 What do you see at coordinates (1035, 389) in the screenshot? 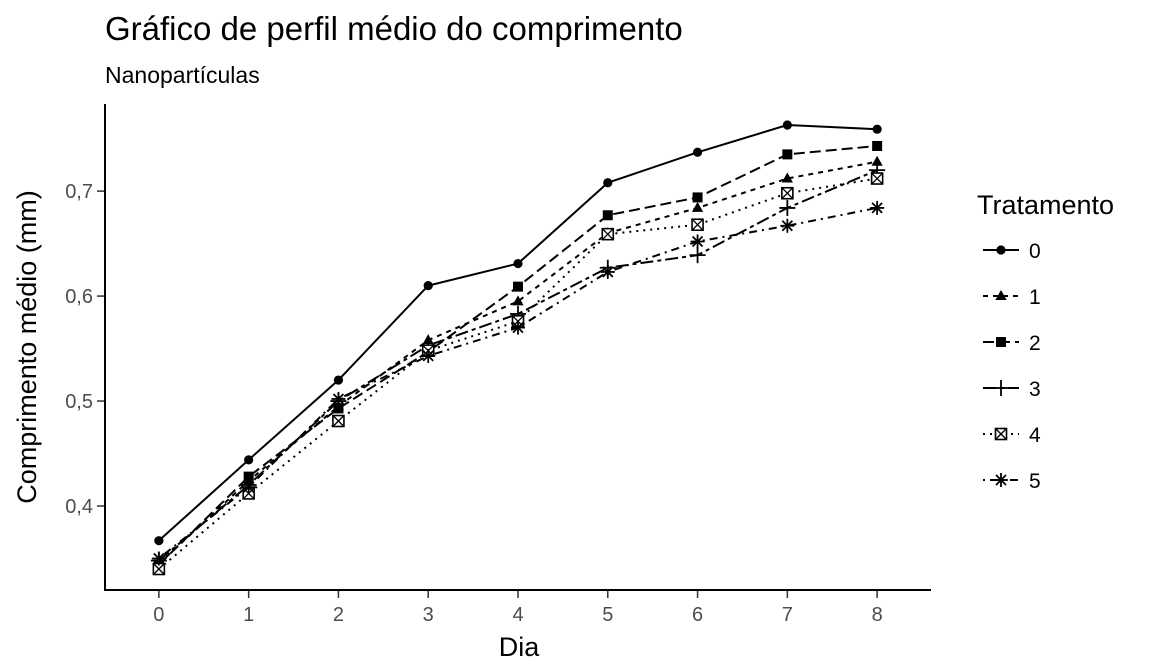
I see `legend-label: 3` at bounding box center [1035, 389].